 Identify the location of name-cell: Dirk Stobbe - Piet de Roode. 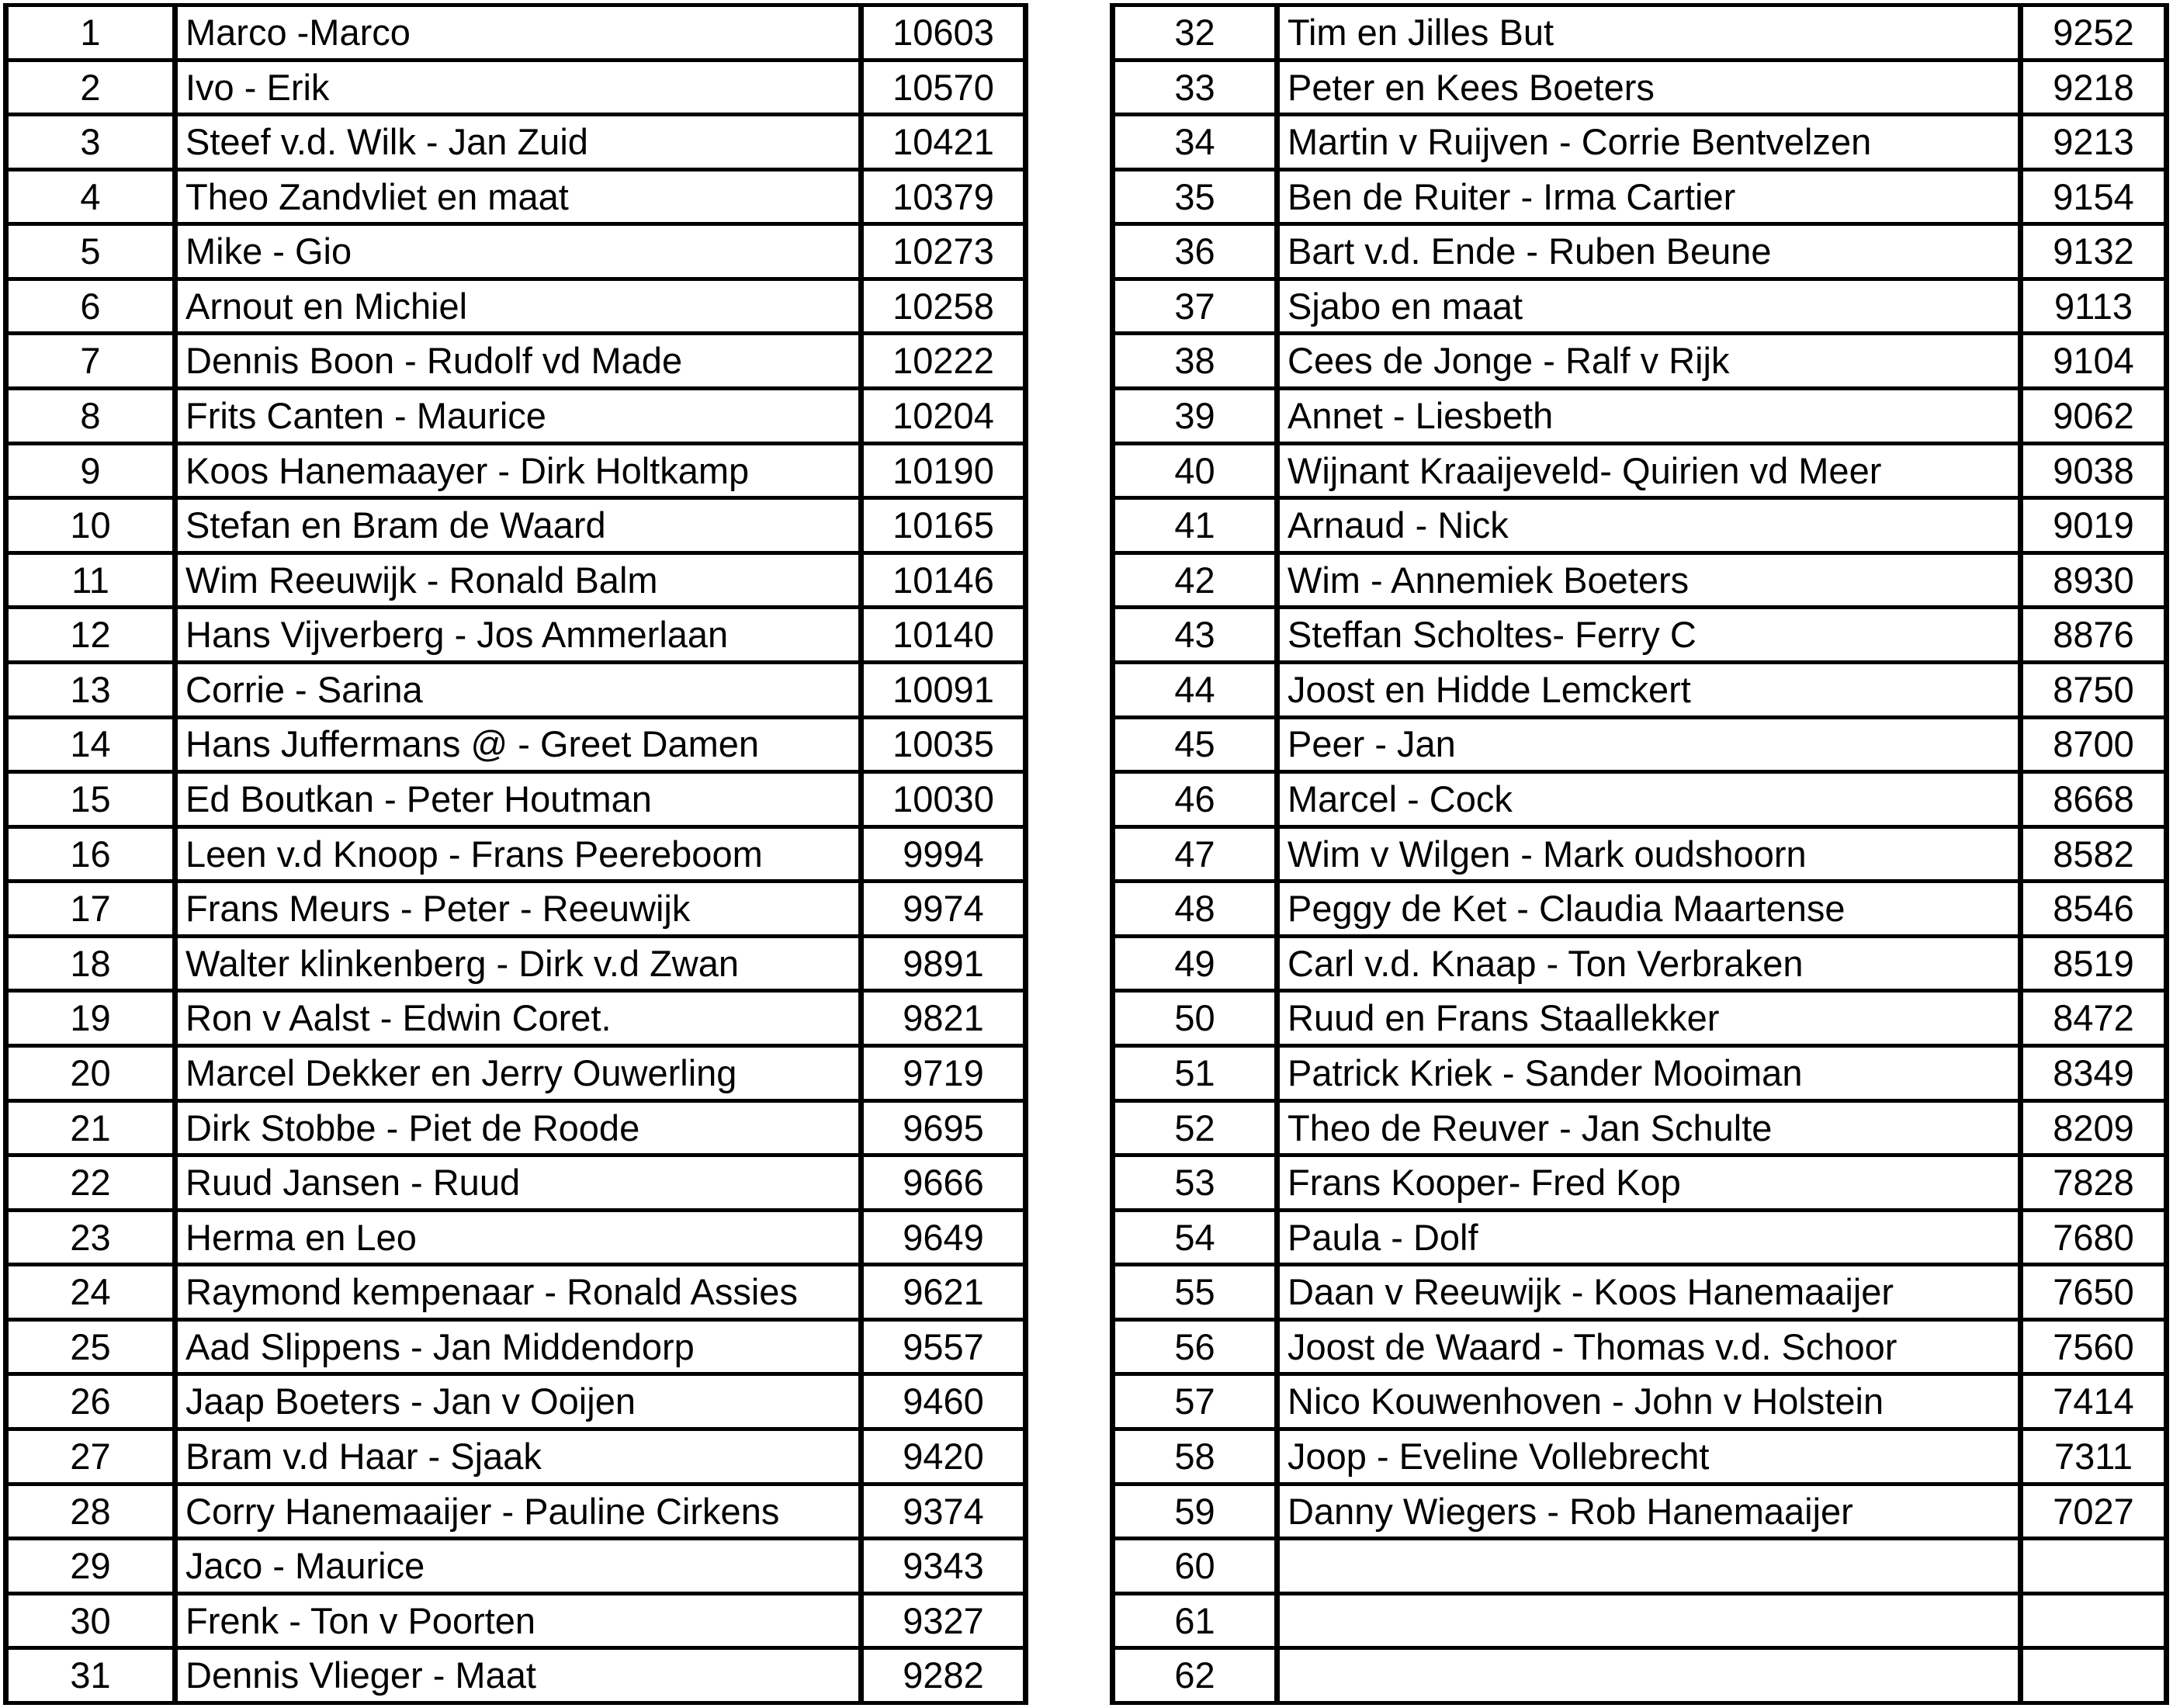
(518, 1128).